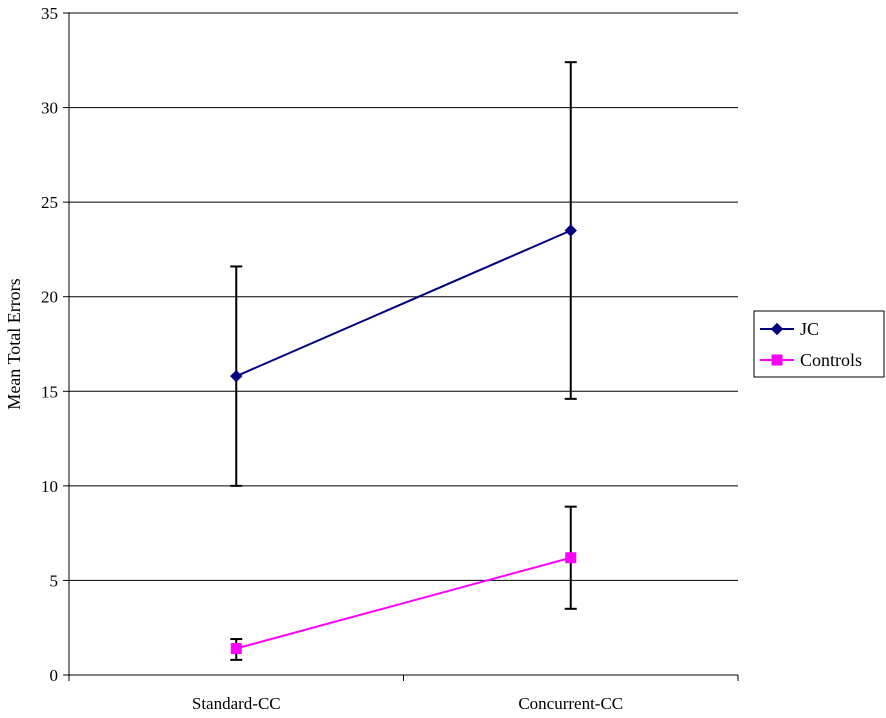  Describe the element at coordinates (831, 360) in the screenshot. I see `legend-label: Controls` at that location.